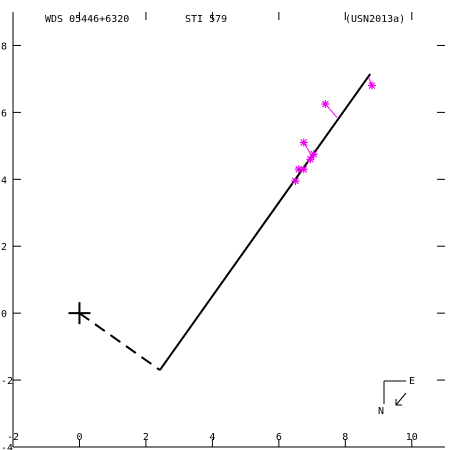 This screenshot has height=450, width=450. What do you see at coordinates (279, 437) in the screenshot?
I see `x-tick-label: 6` at bounding box center [279, 437].